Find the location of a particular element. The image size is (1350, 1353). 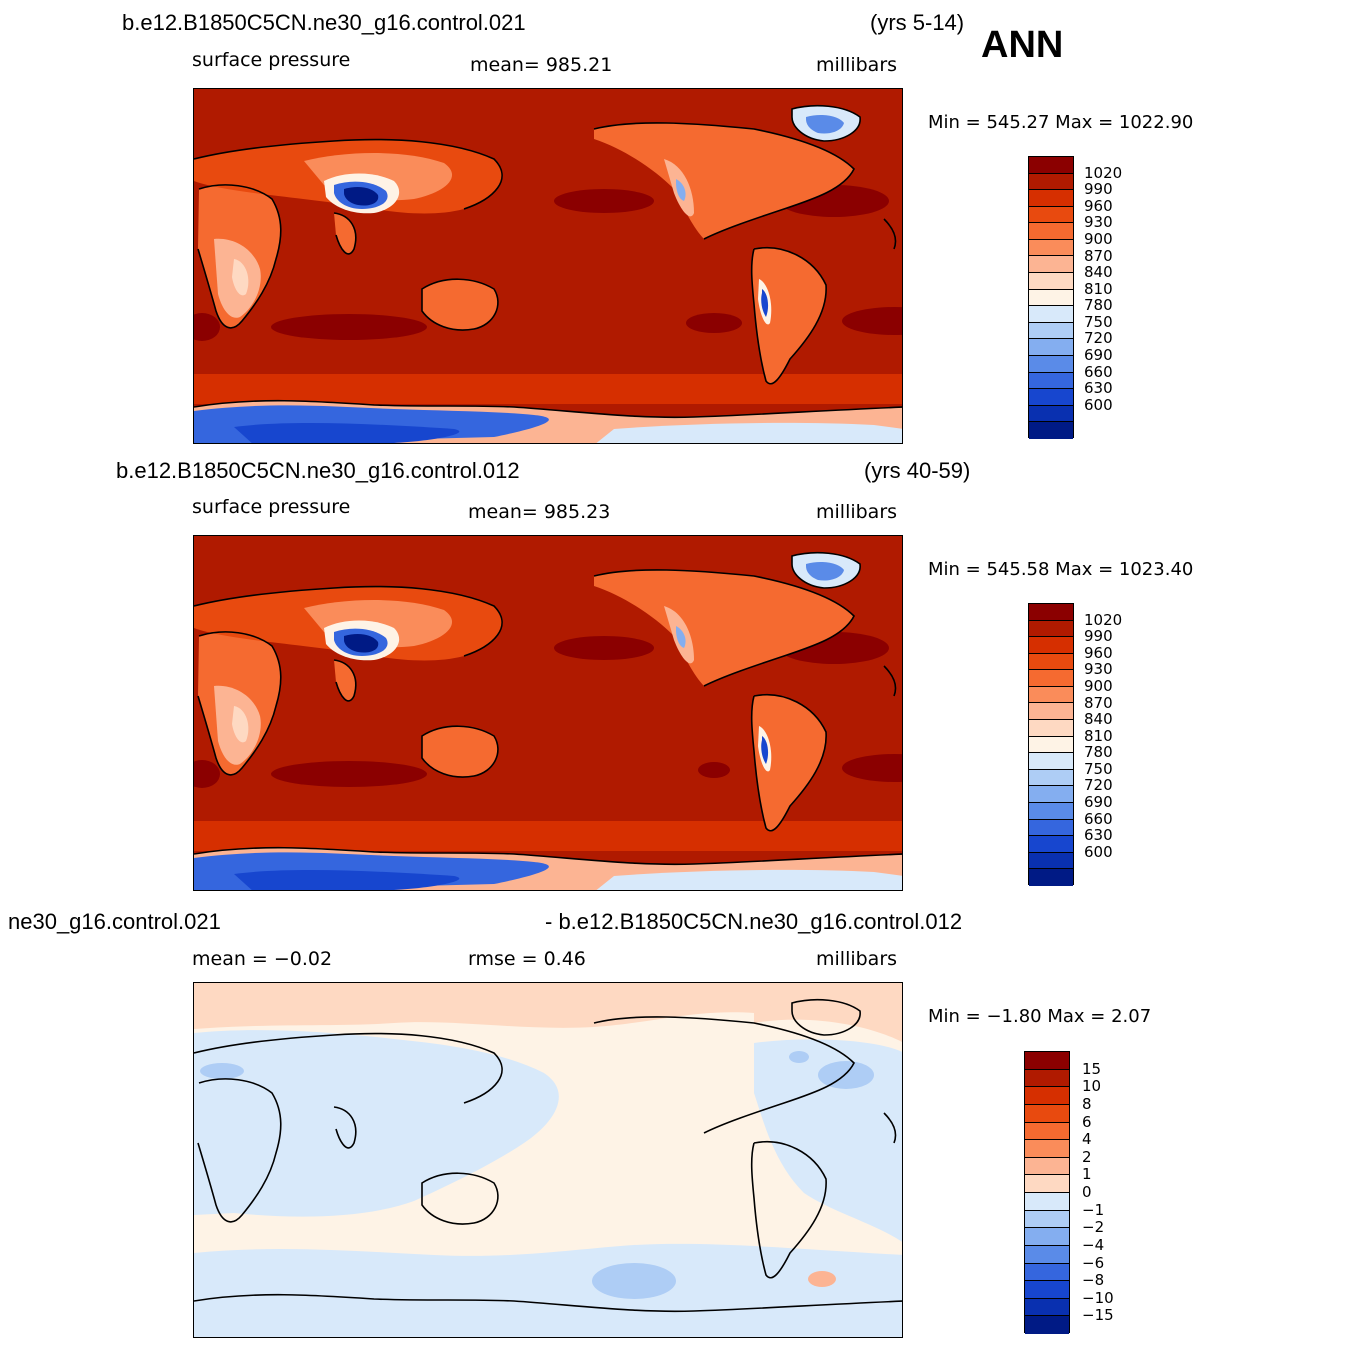

colorbar-label: 1 is located at coordinates (1087, 1174).